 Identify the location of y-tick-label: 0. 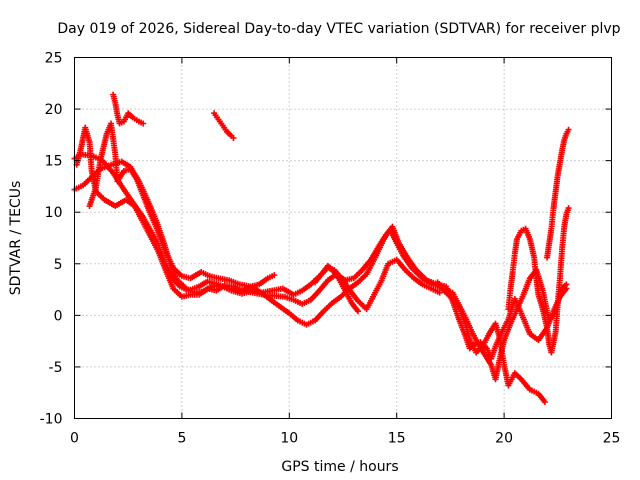
(58, 316).